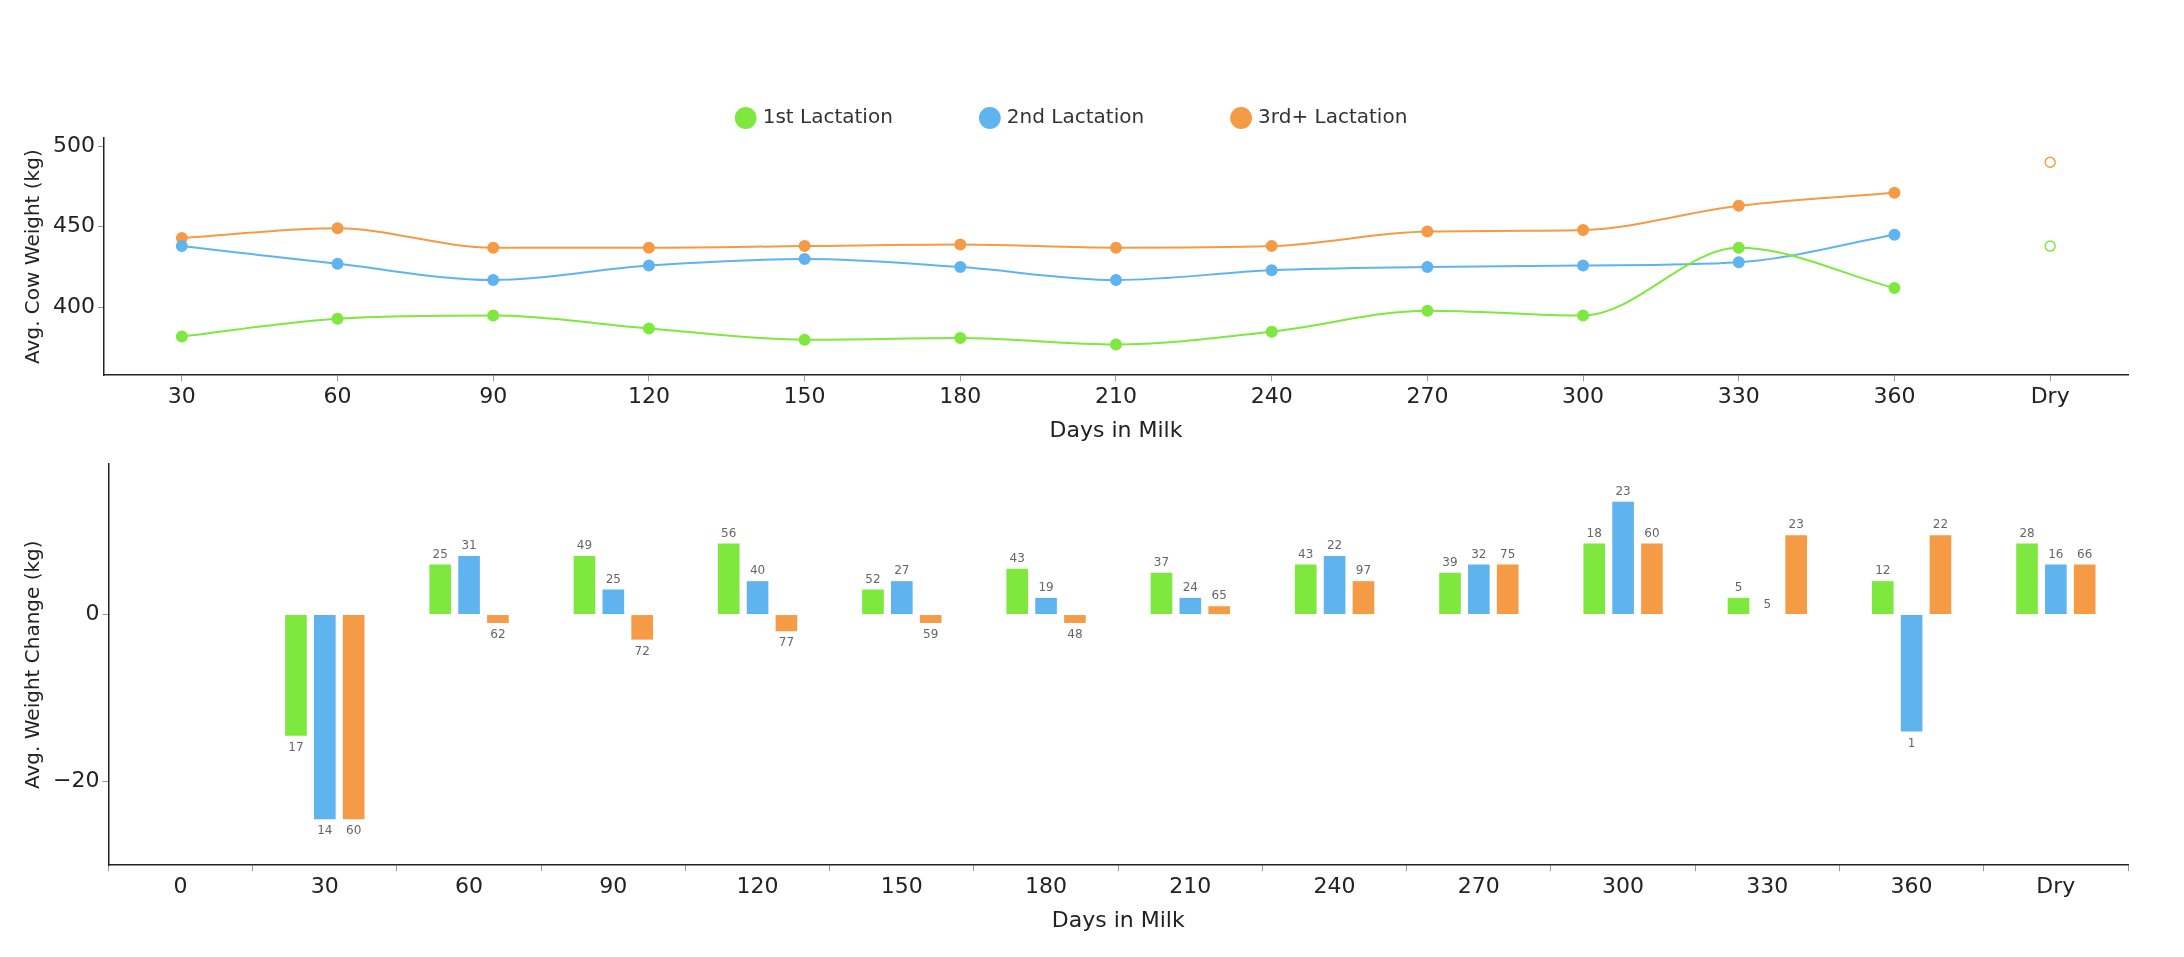  I want to click on annotation: 12, so click(1883, 570).